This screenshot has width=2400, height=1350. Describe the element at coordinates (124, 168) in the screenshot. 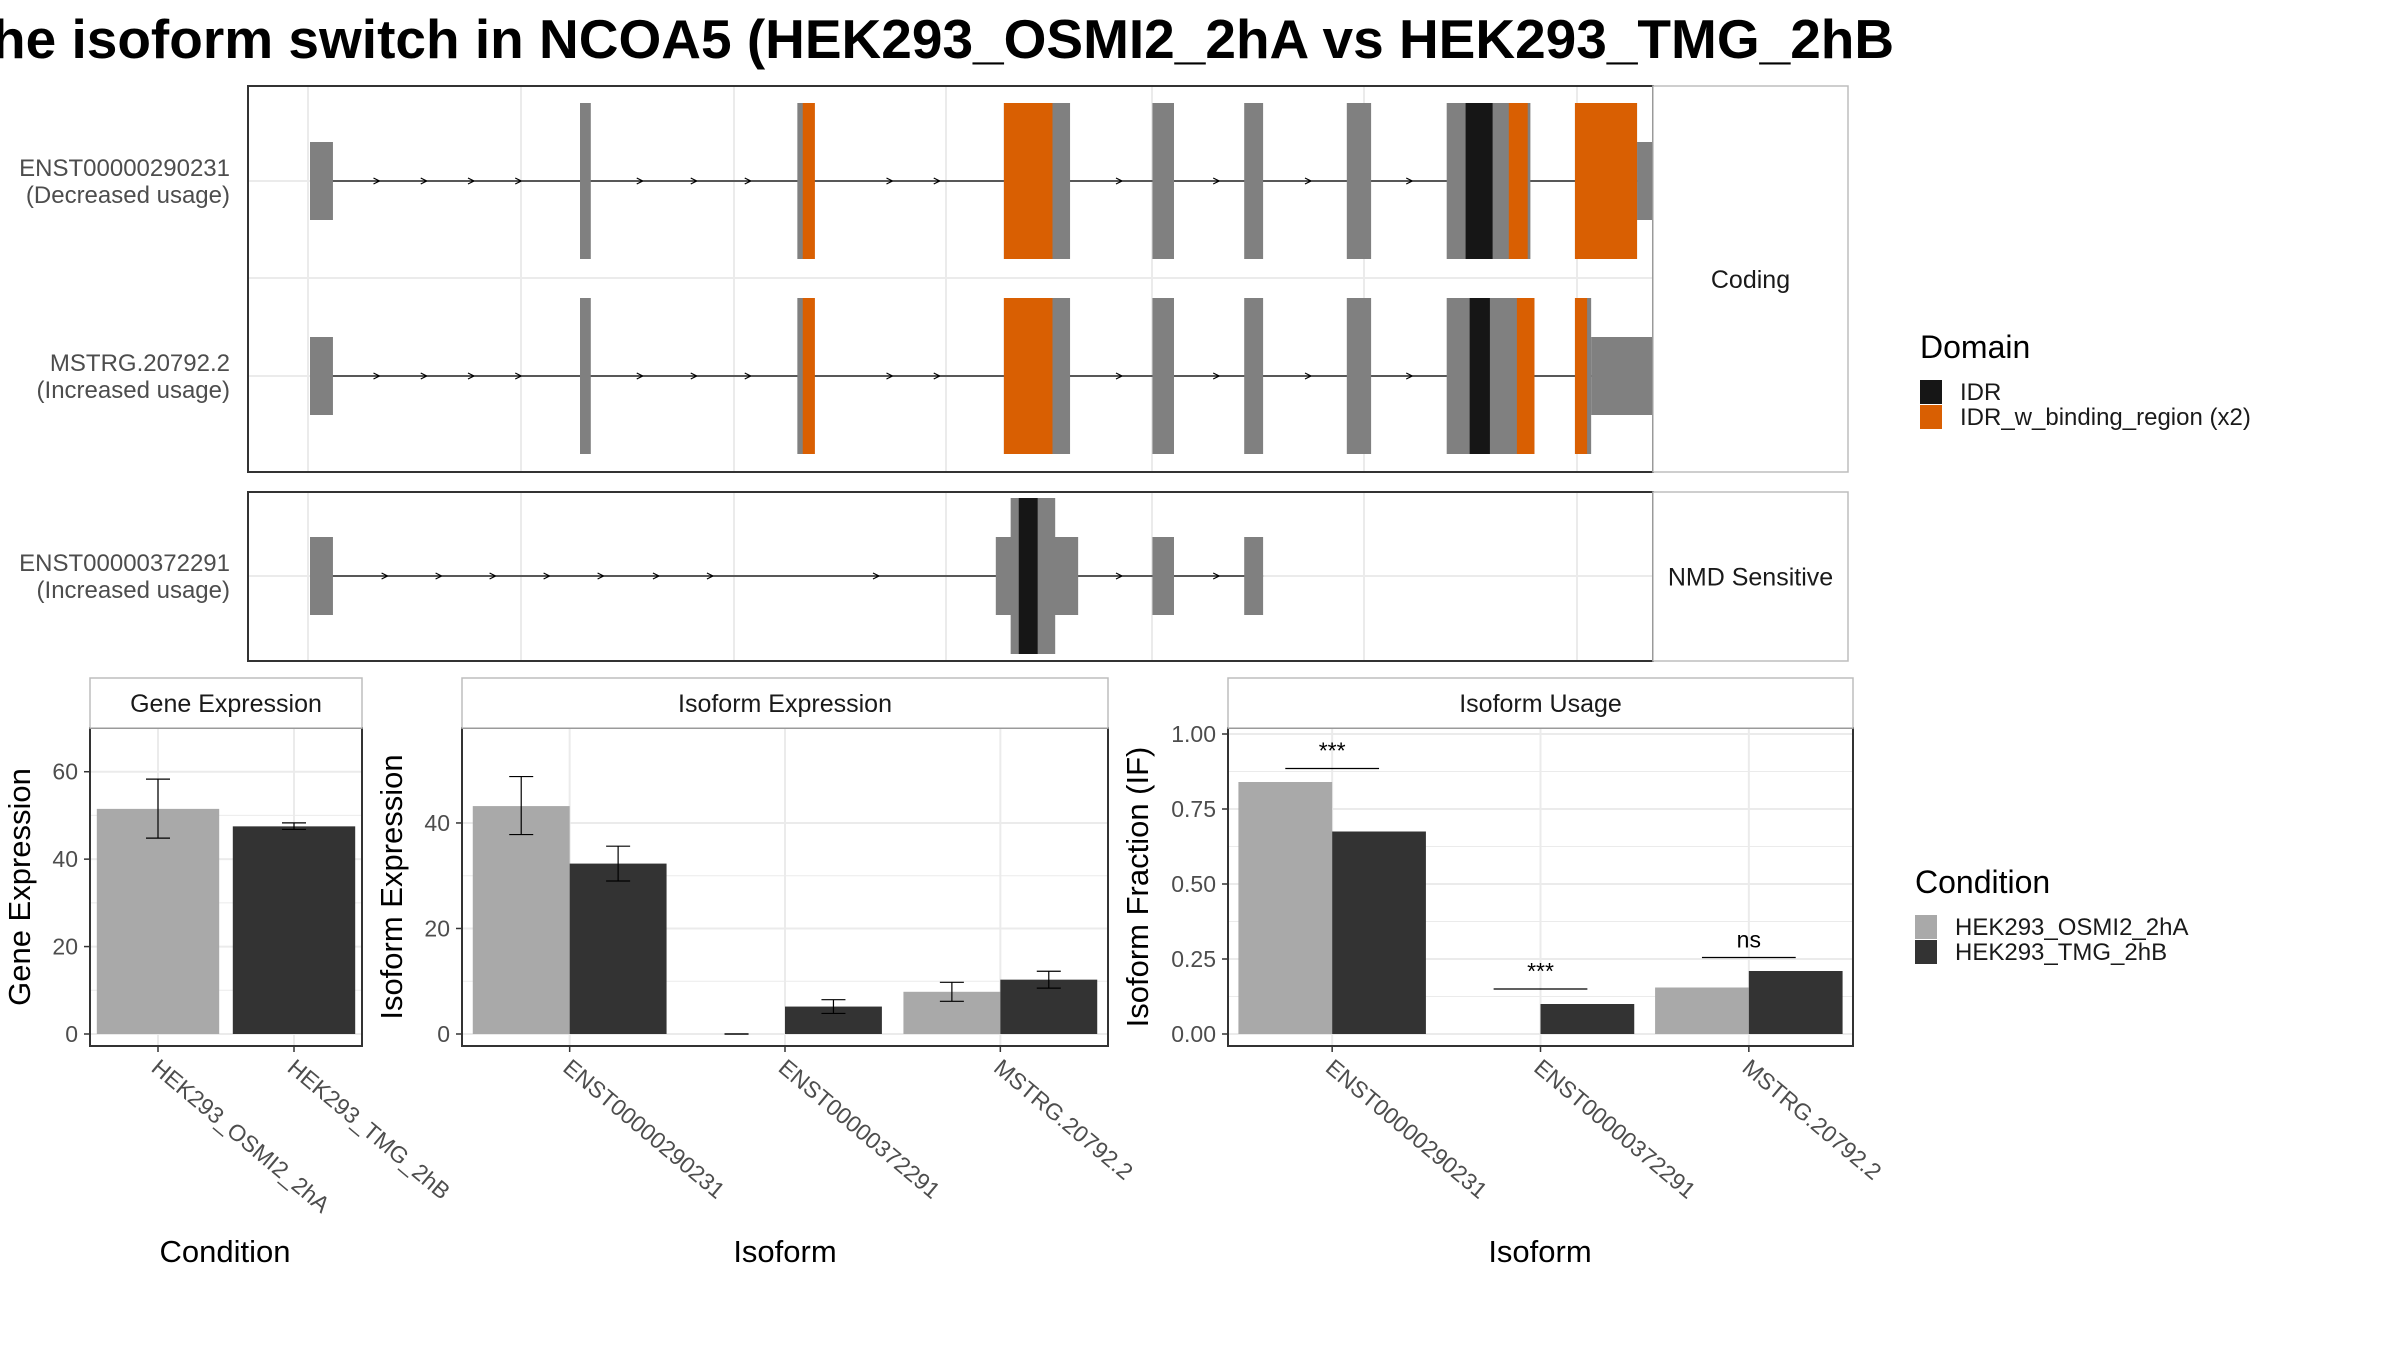

I see `transcript-name-label: ENST00000290231` at that location.